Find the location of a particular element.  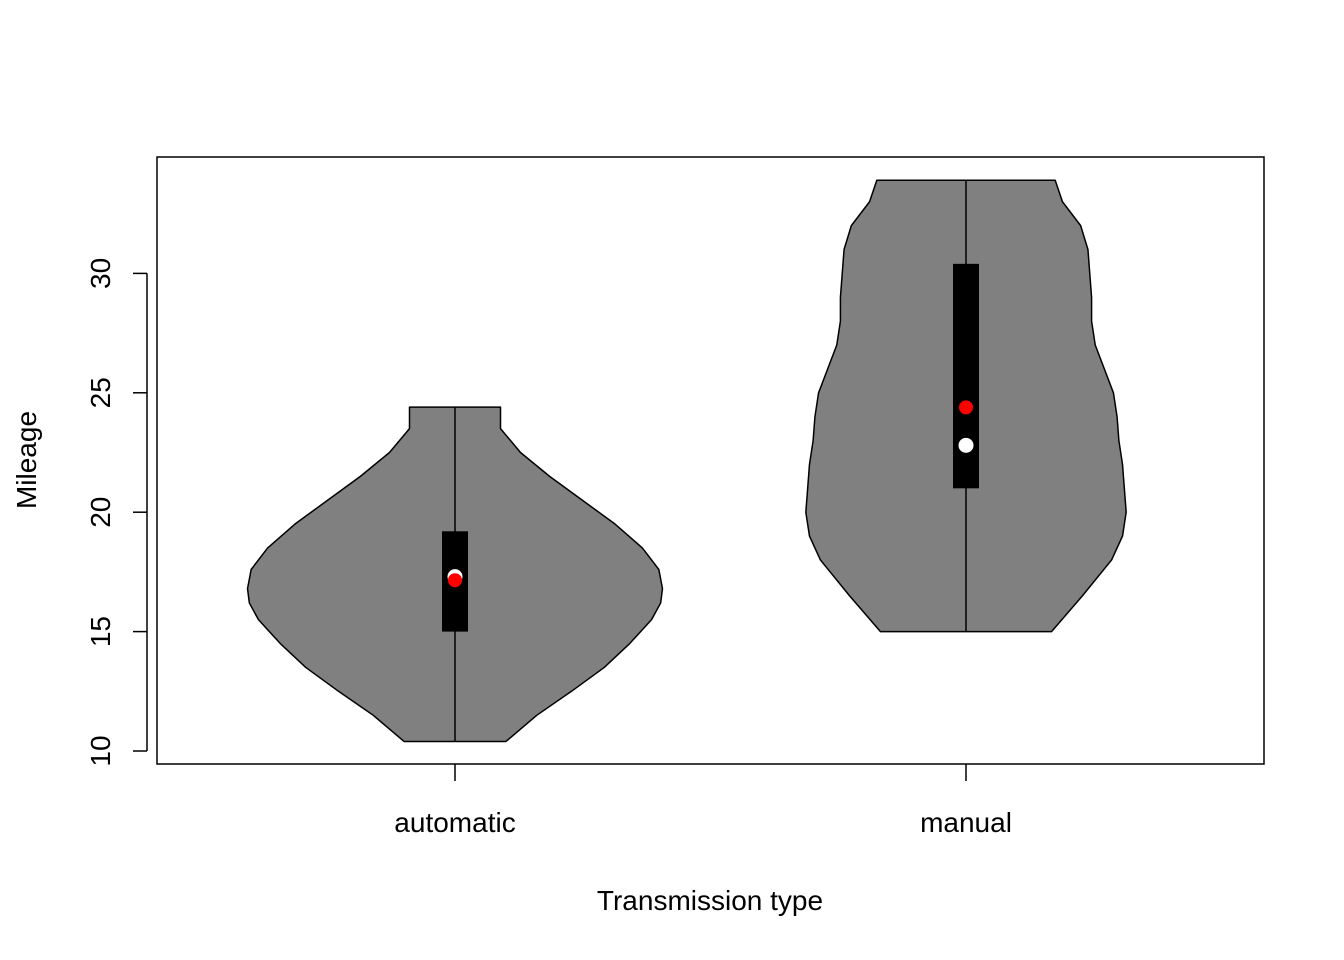

median-point-manual is located at coordinates (966, 445).